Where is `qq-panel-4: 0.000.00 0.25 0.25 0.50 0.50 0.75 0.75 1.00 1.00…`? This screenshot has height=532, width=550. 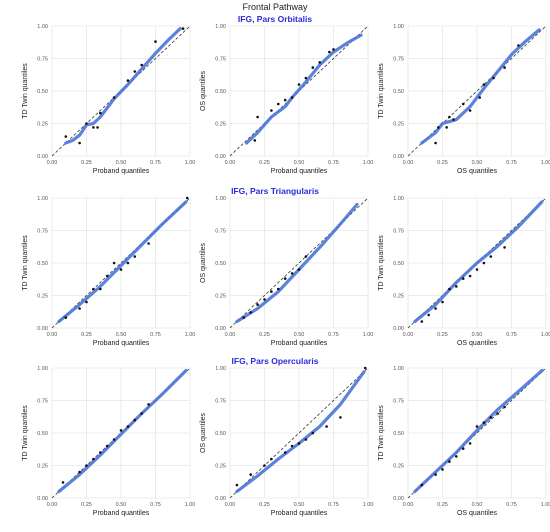 qq-panel-4: 0.000.00 0.25 0.25 0.50 0.50 0.75 0.75 1.00 1.00… is located at coordinates (108, 271).